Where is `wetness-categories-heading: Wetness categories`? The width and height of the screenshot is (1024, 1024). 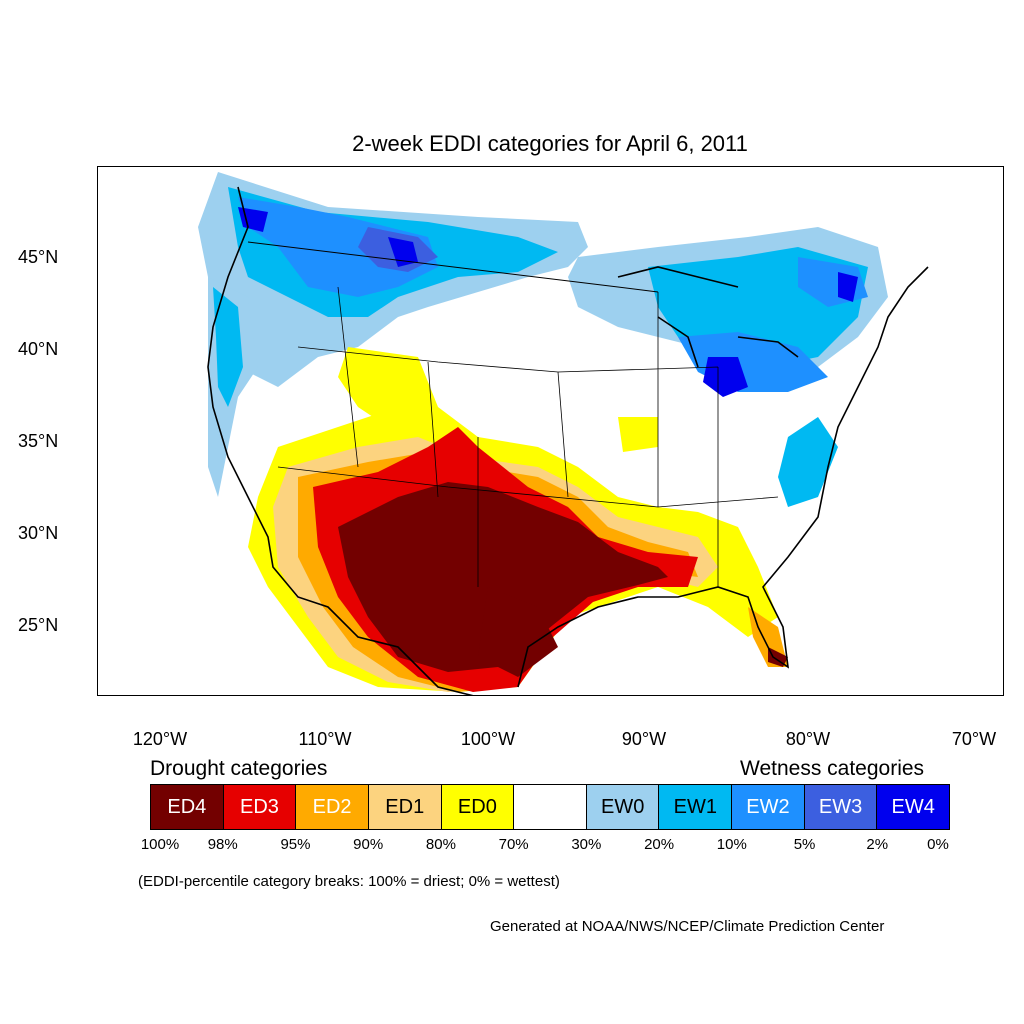
wetness-categories-heading: Wetness categories is located at coordinates (832, 768).